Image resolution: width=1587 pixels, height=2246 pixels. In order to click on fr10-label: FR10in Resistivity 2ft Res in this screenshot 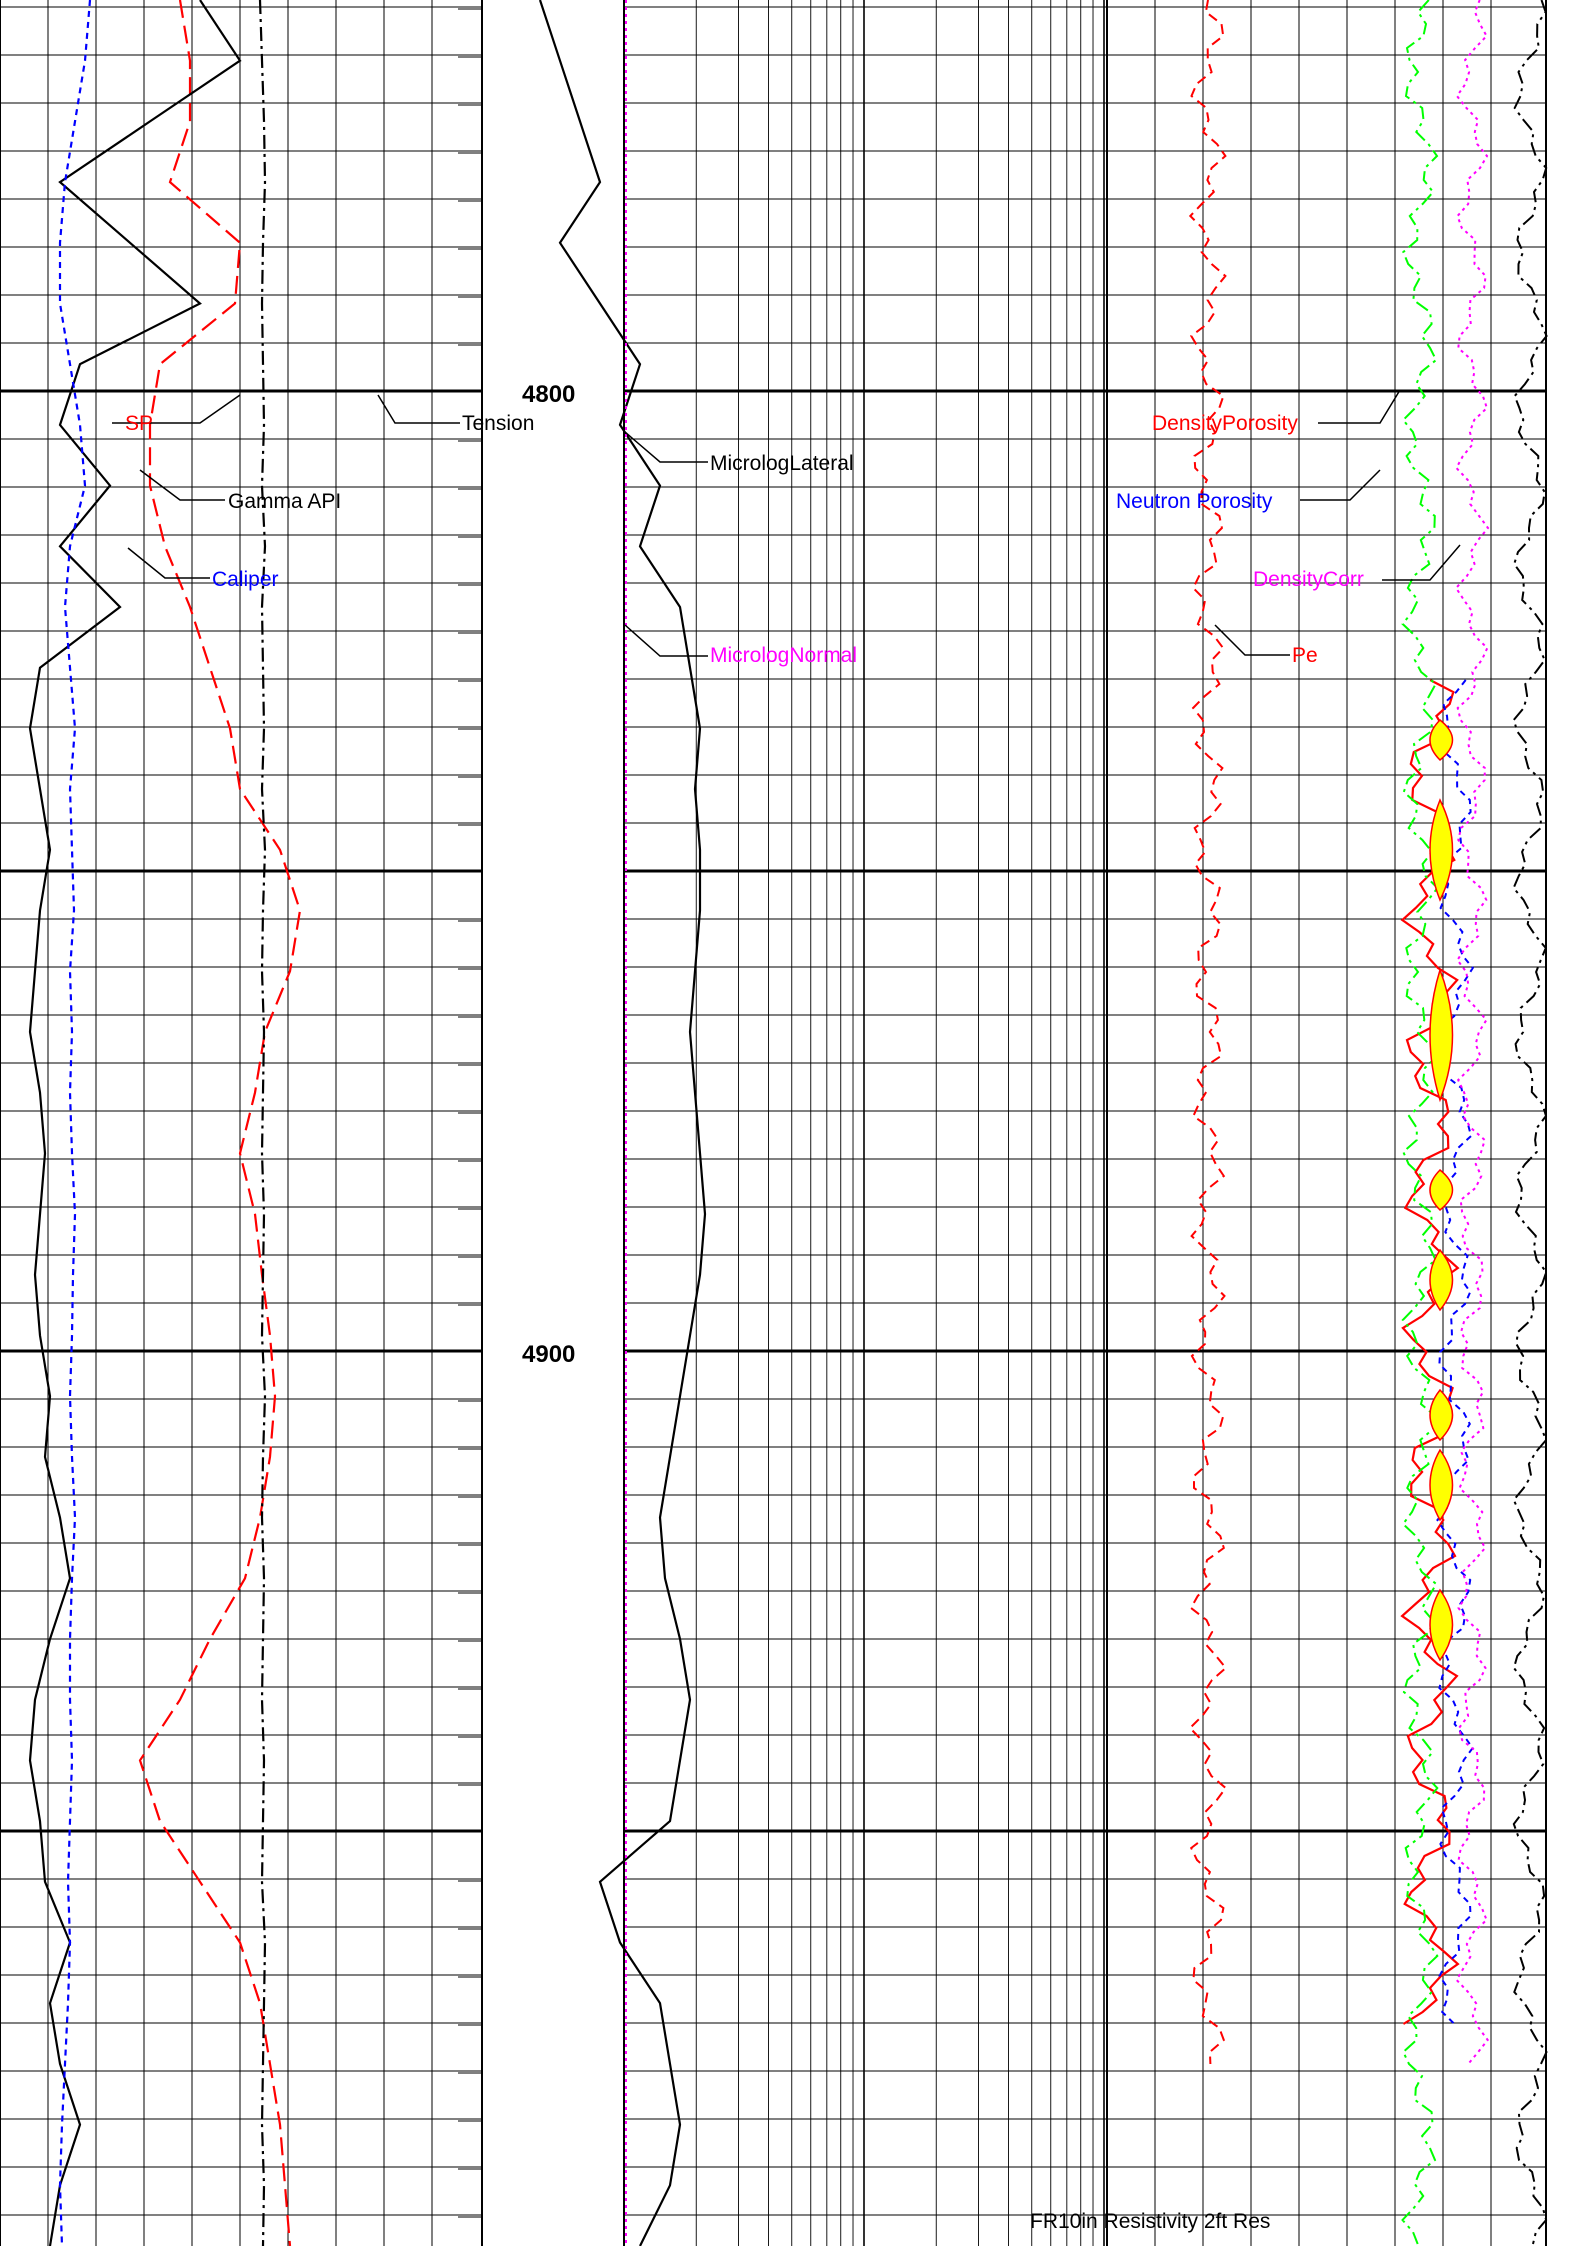, I will do `click(1150, 2221)`.